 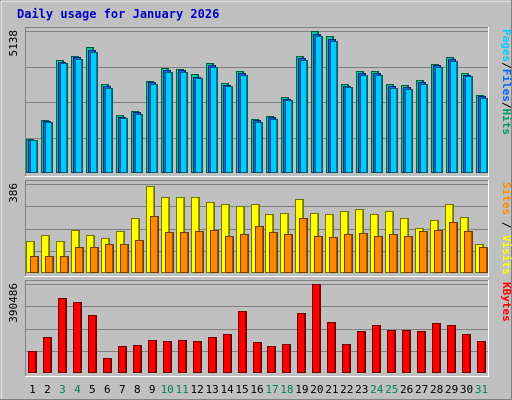 I want to click on day-label: 21, so click(x=331, y=389).